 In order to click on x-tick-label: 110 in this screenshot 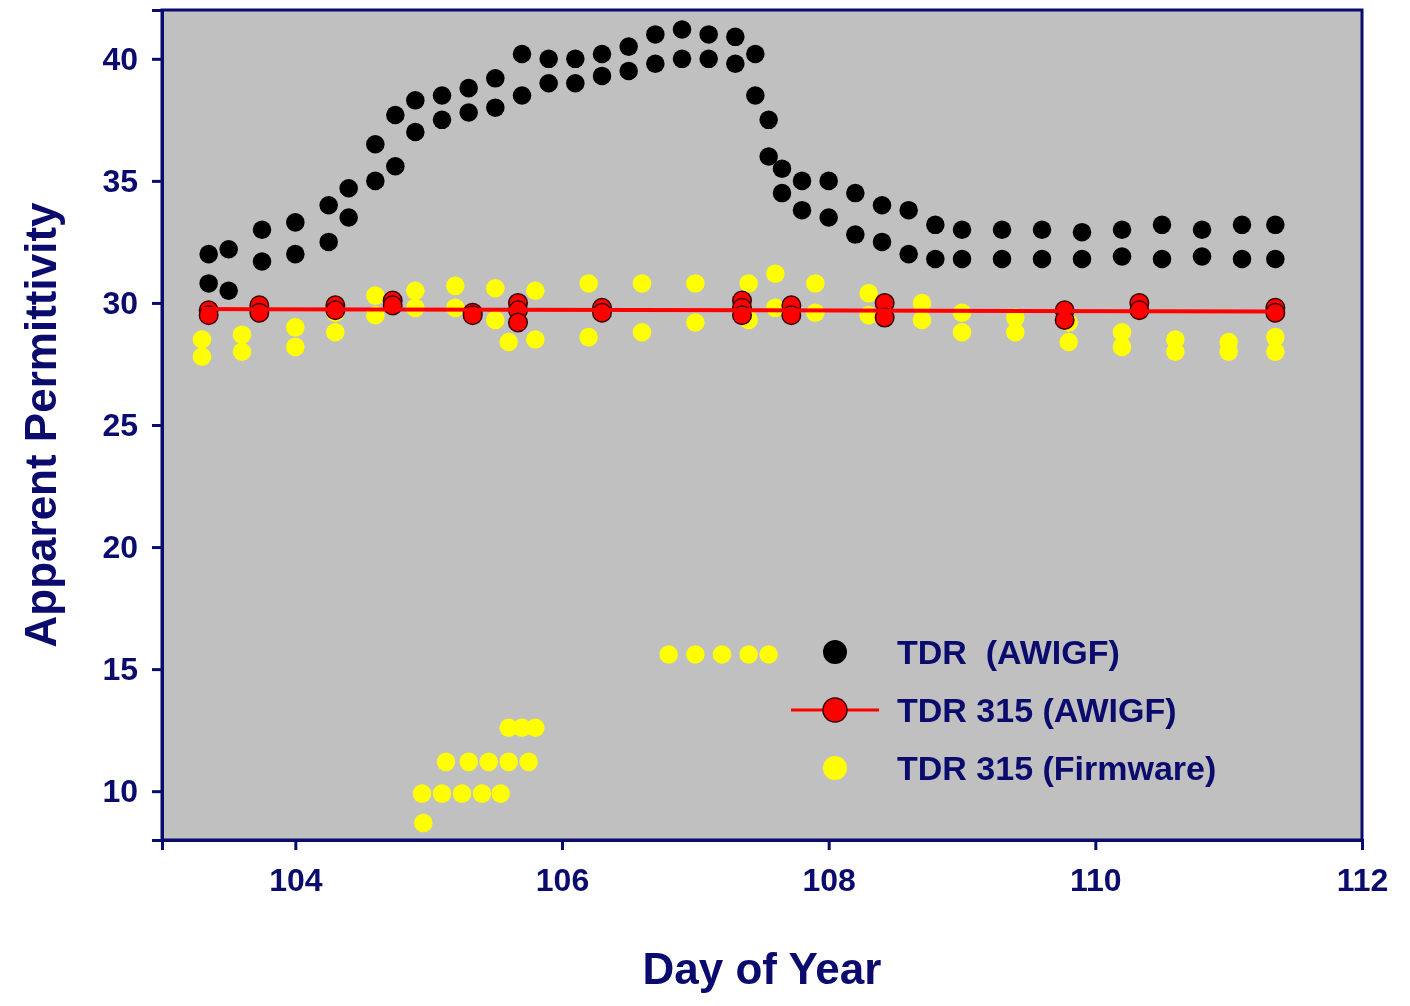, I will do `click(1096, 879)`.